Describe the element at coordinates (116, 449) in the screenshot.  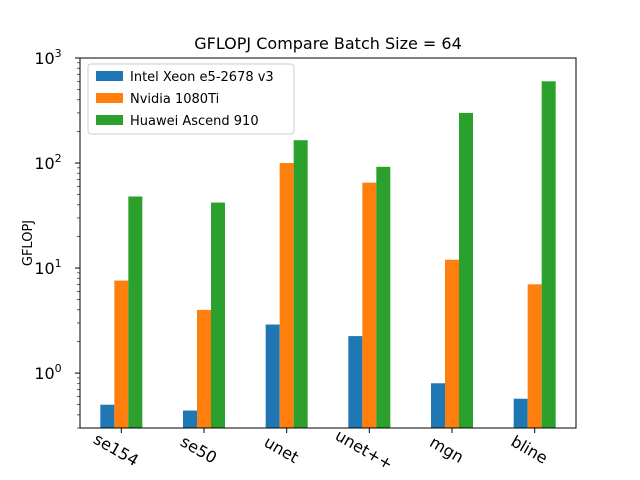
I see `x-tick-label: se154` at that location.